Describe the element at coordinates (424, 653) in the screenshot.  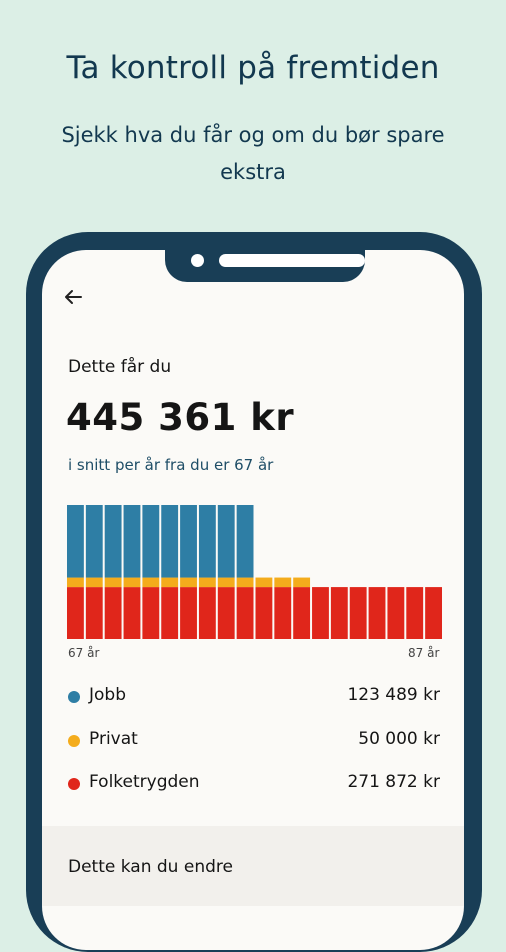
I see `x-axis-end-label: 87 år` at that location.